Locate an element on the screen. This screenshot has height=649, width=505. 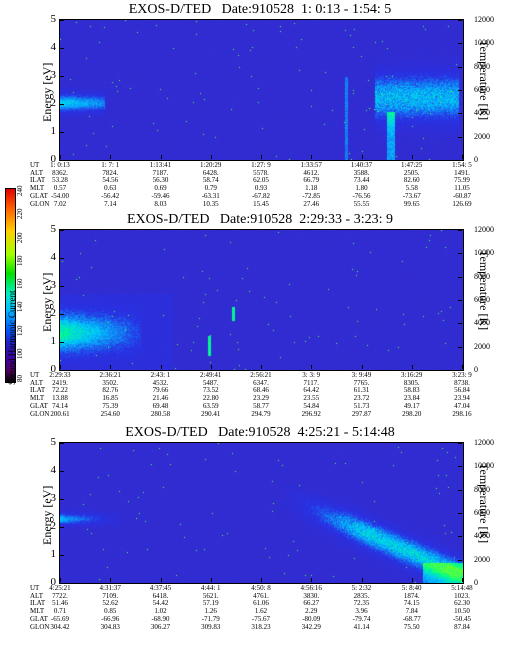
orbit-table-cell: 73.52 is located at coordinates (210, 390).